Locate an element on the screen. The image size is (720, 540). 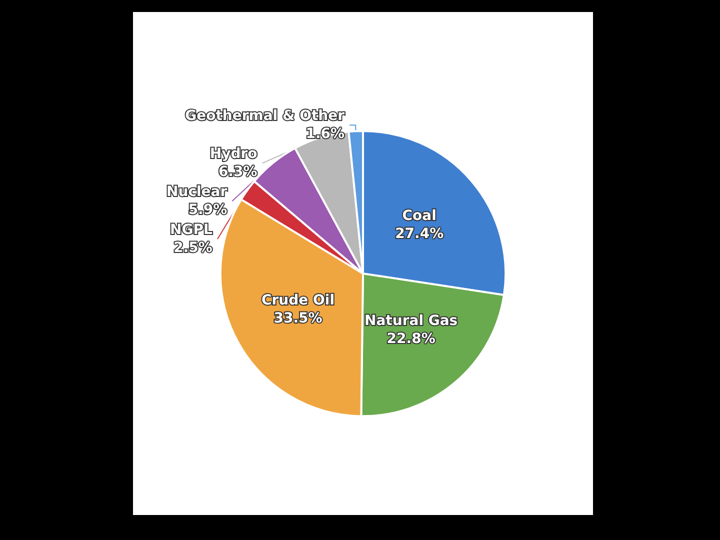
data-label: 1.6% is located at coordinates (325, 134).